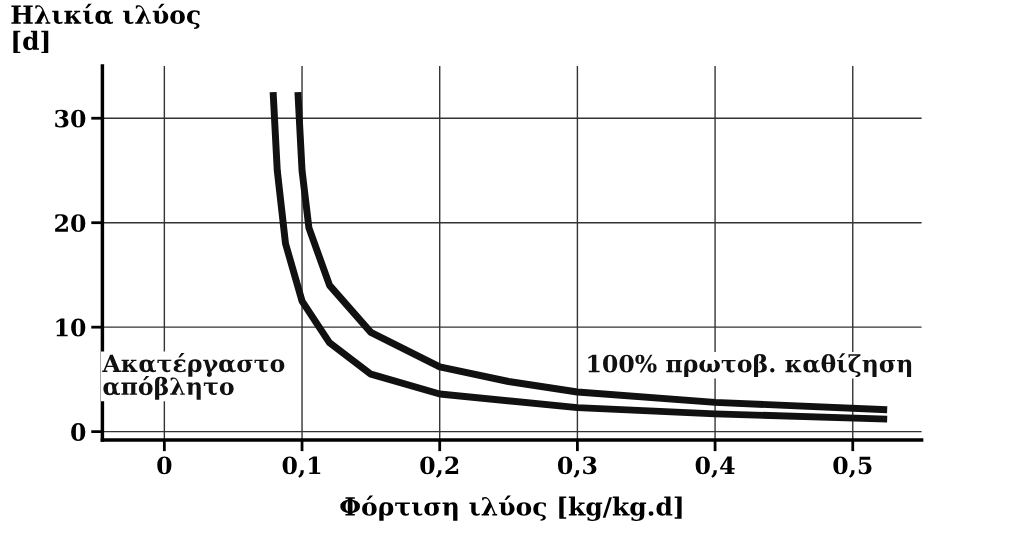  What do you see at coordinates (70, 118) in the screenshot?
I see `y-tick-label: 30` at bounding box center [70, 118].